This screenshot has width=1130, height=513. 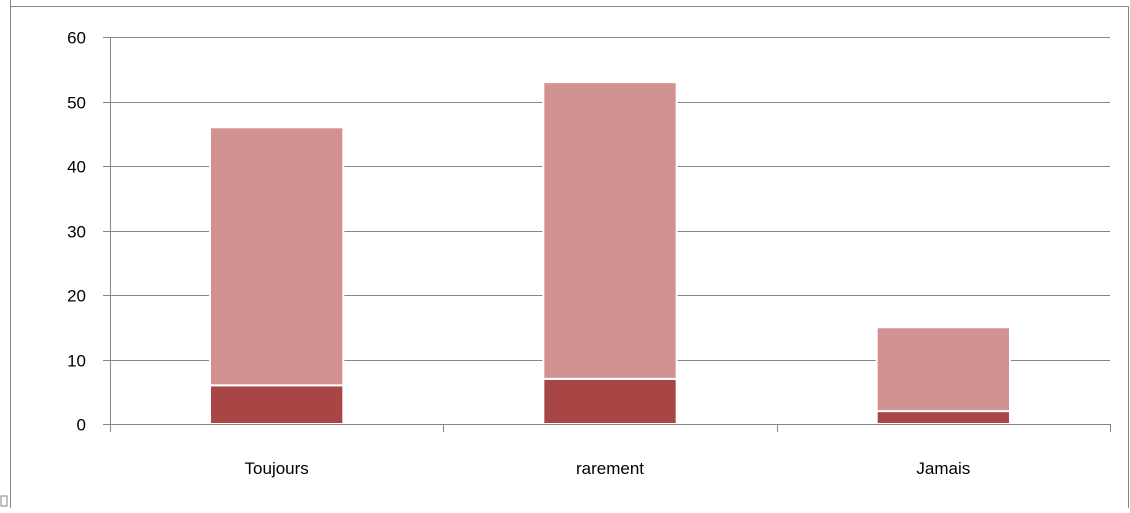 What do you see at coordinates (76, 361) in the screenshot?
I see `y-tick-label: 10` at bounding box center [76, 361].